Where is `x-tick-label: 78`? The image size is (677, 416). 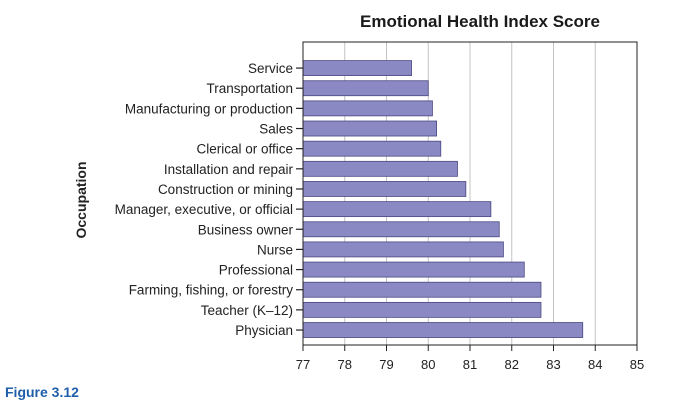
x-tick-label: 78 is located at coordinates (345, 364).